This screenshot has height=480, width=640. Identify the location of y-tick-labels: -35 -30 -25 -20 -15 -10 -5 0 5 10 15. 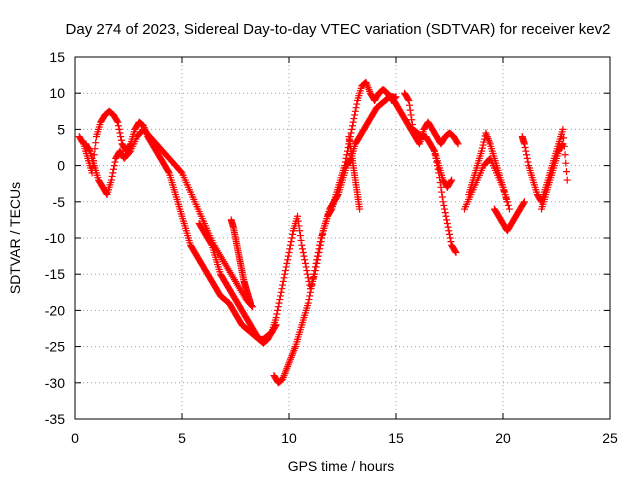
(55, 238).